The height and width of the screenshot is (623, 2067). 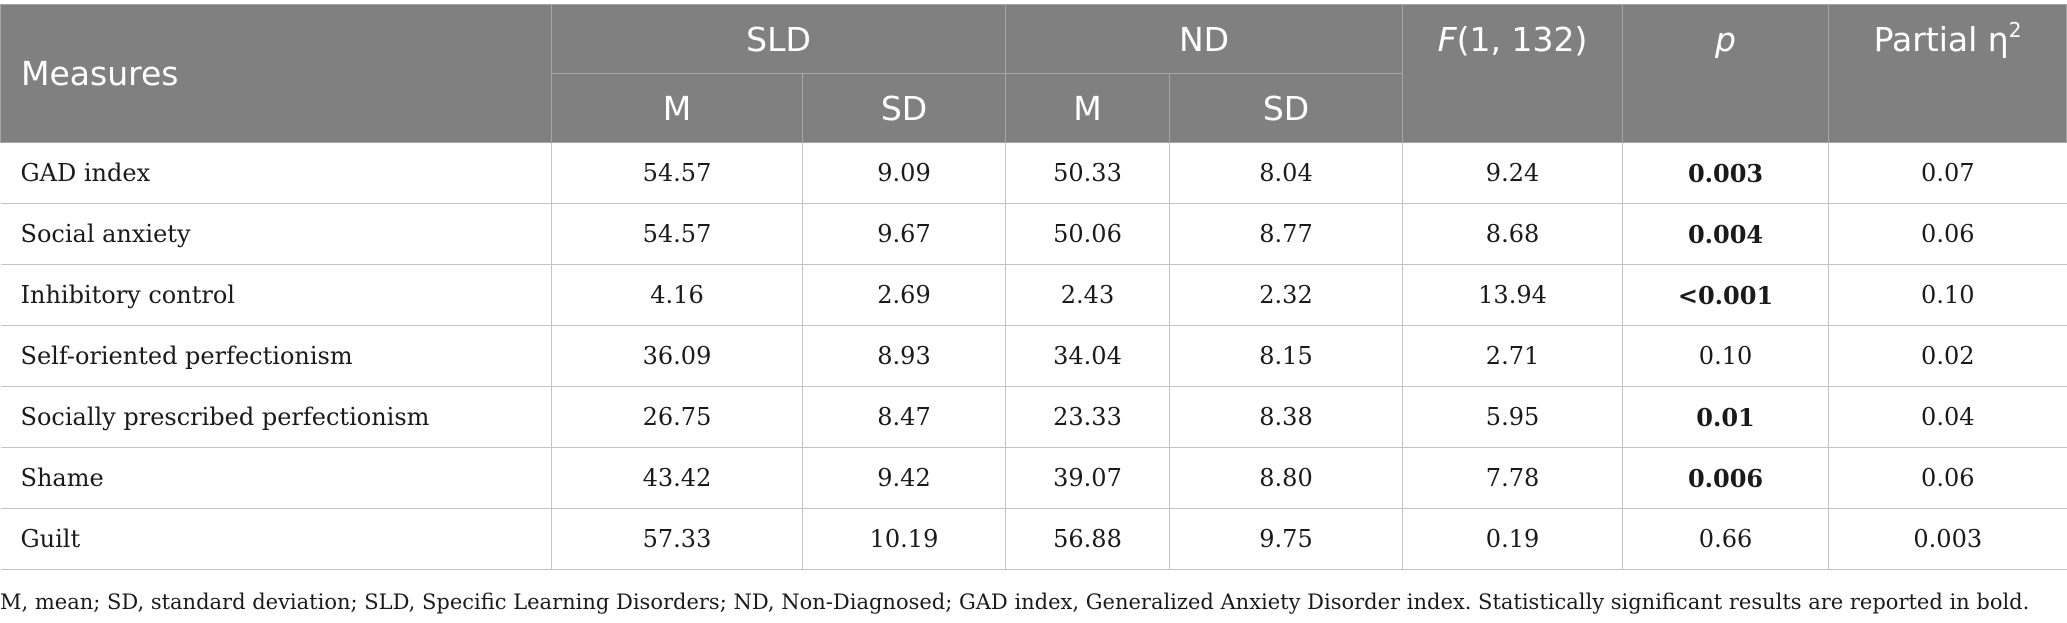 What do you see at coordinates (1726, 173) in the screenshot?
I see `cell-p-value: 0.003` at bounding box center [1726, 173].